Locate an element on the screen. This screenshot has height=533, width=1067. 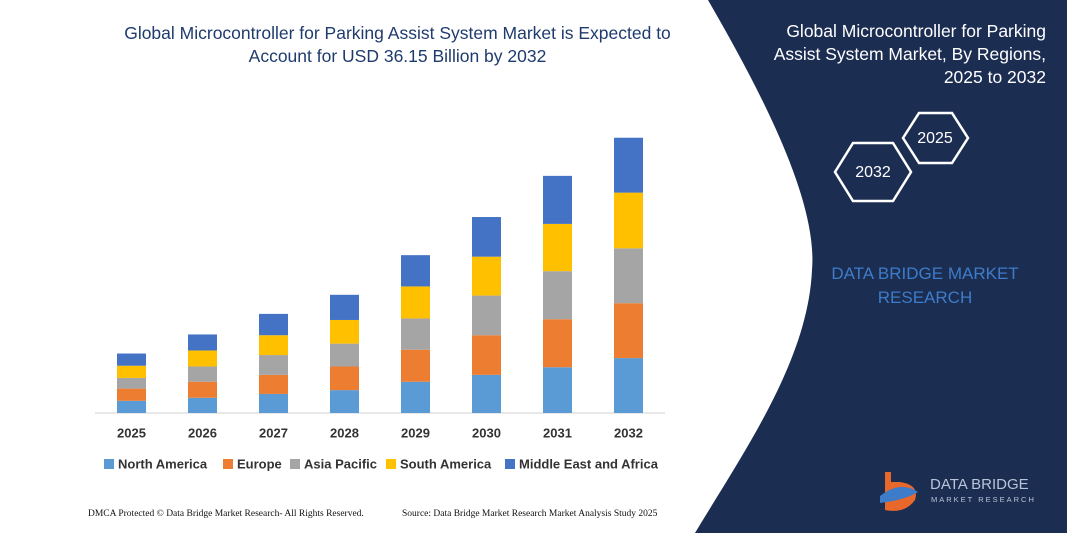
logo-tagline: MARKET RESEARCH is located at coordinates (983, 499).